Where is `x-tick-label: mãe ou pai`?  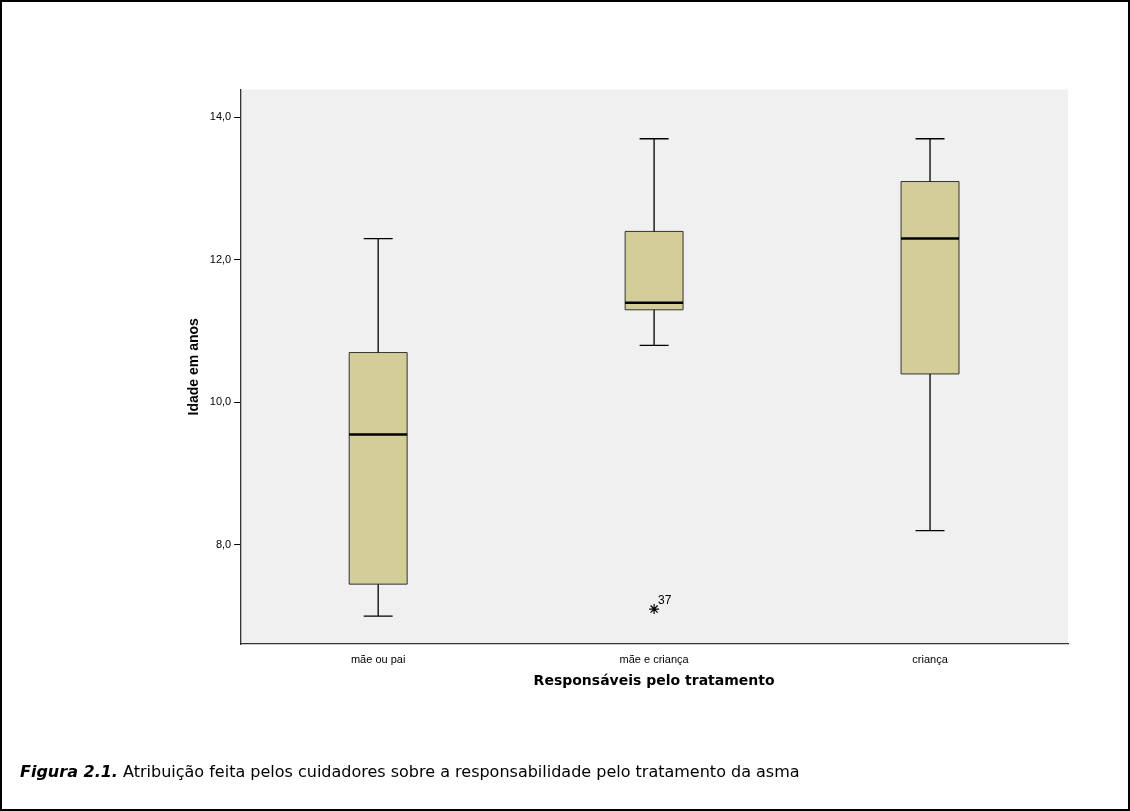 x-tick-label: mãe ou pai is located at coordinates (378, 658).